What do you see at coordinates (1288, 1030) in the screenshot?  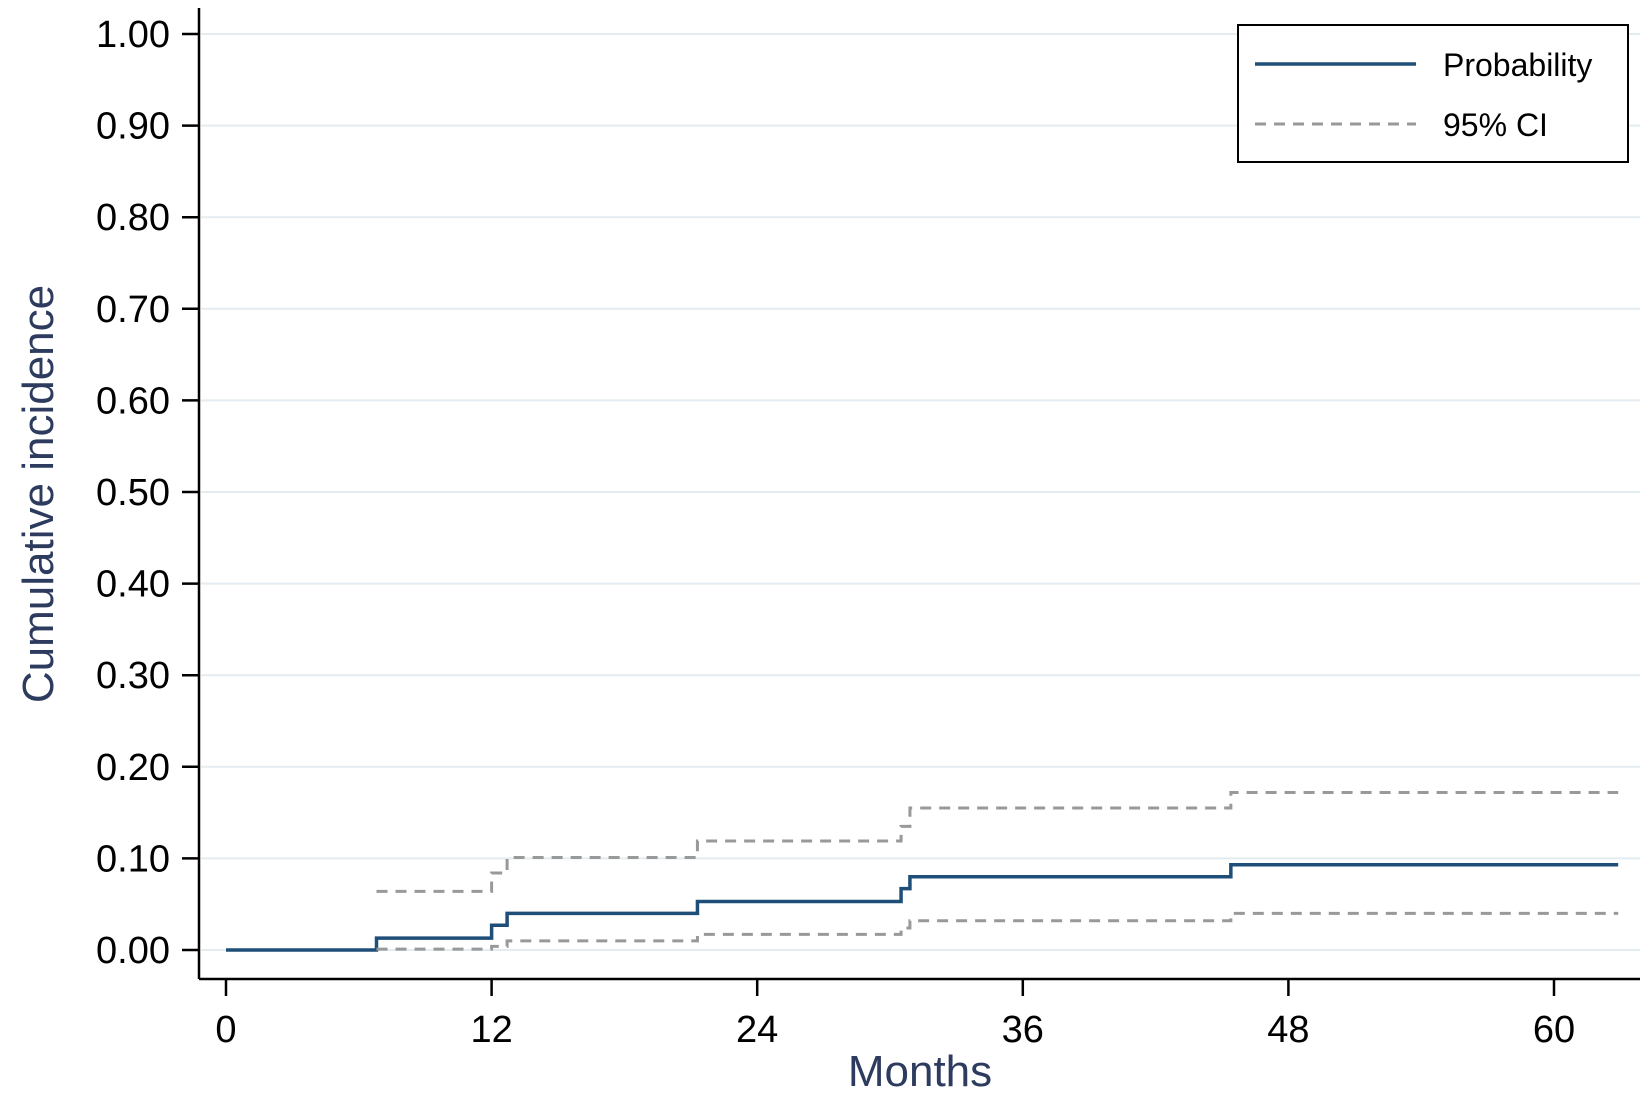 I see `x-tick-label: 48` at bounding box center [1288, 1030].